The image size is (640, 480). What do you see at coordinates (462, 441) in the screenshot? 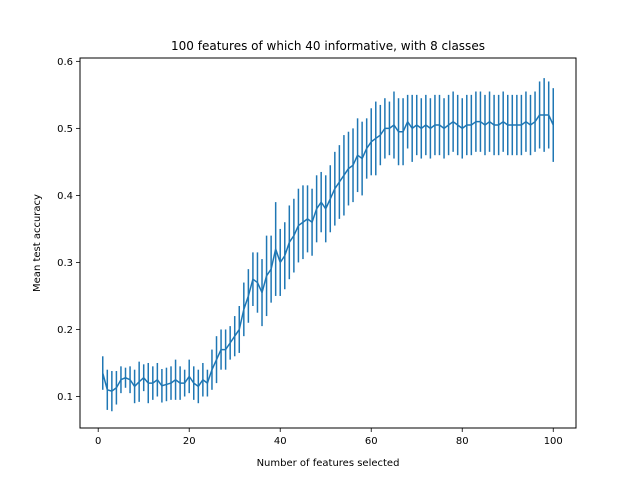
I see `x-tick-label: 80` at bounding box center [462, 441].